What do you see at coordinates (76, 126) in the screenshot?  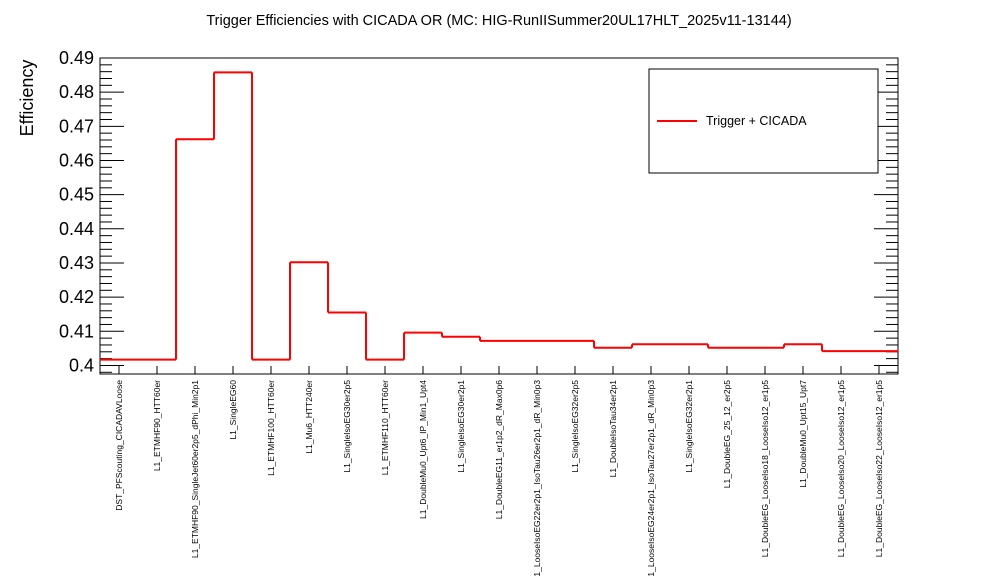 I see `y-tick-label: 0.47` at bounding box center [76, 126].